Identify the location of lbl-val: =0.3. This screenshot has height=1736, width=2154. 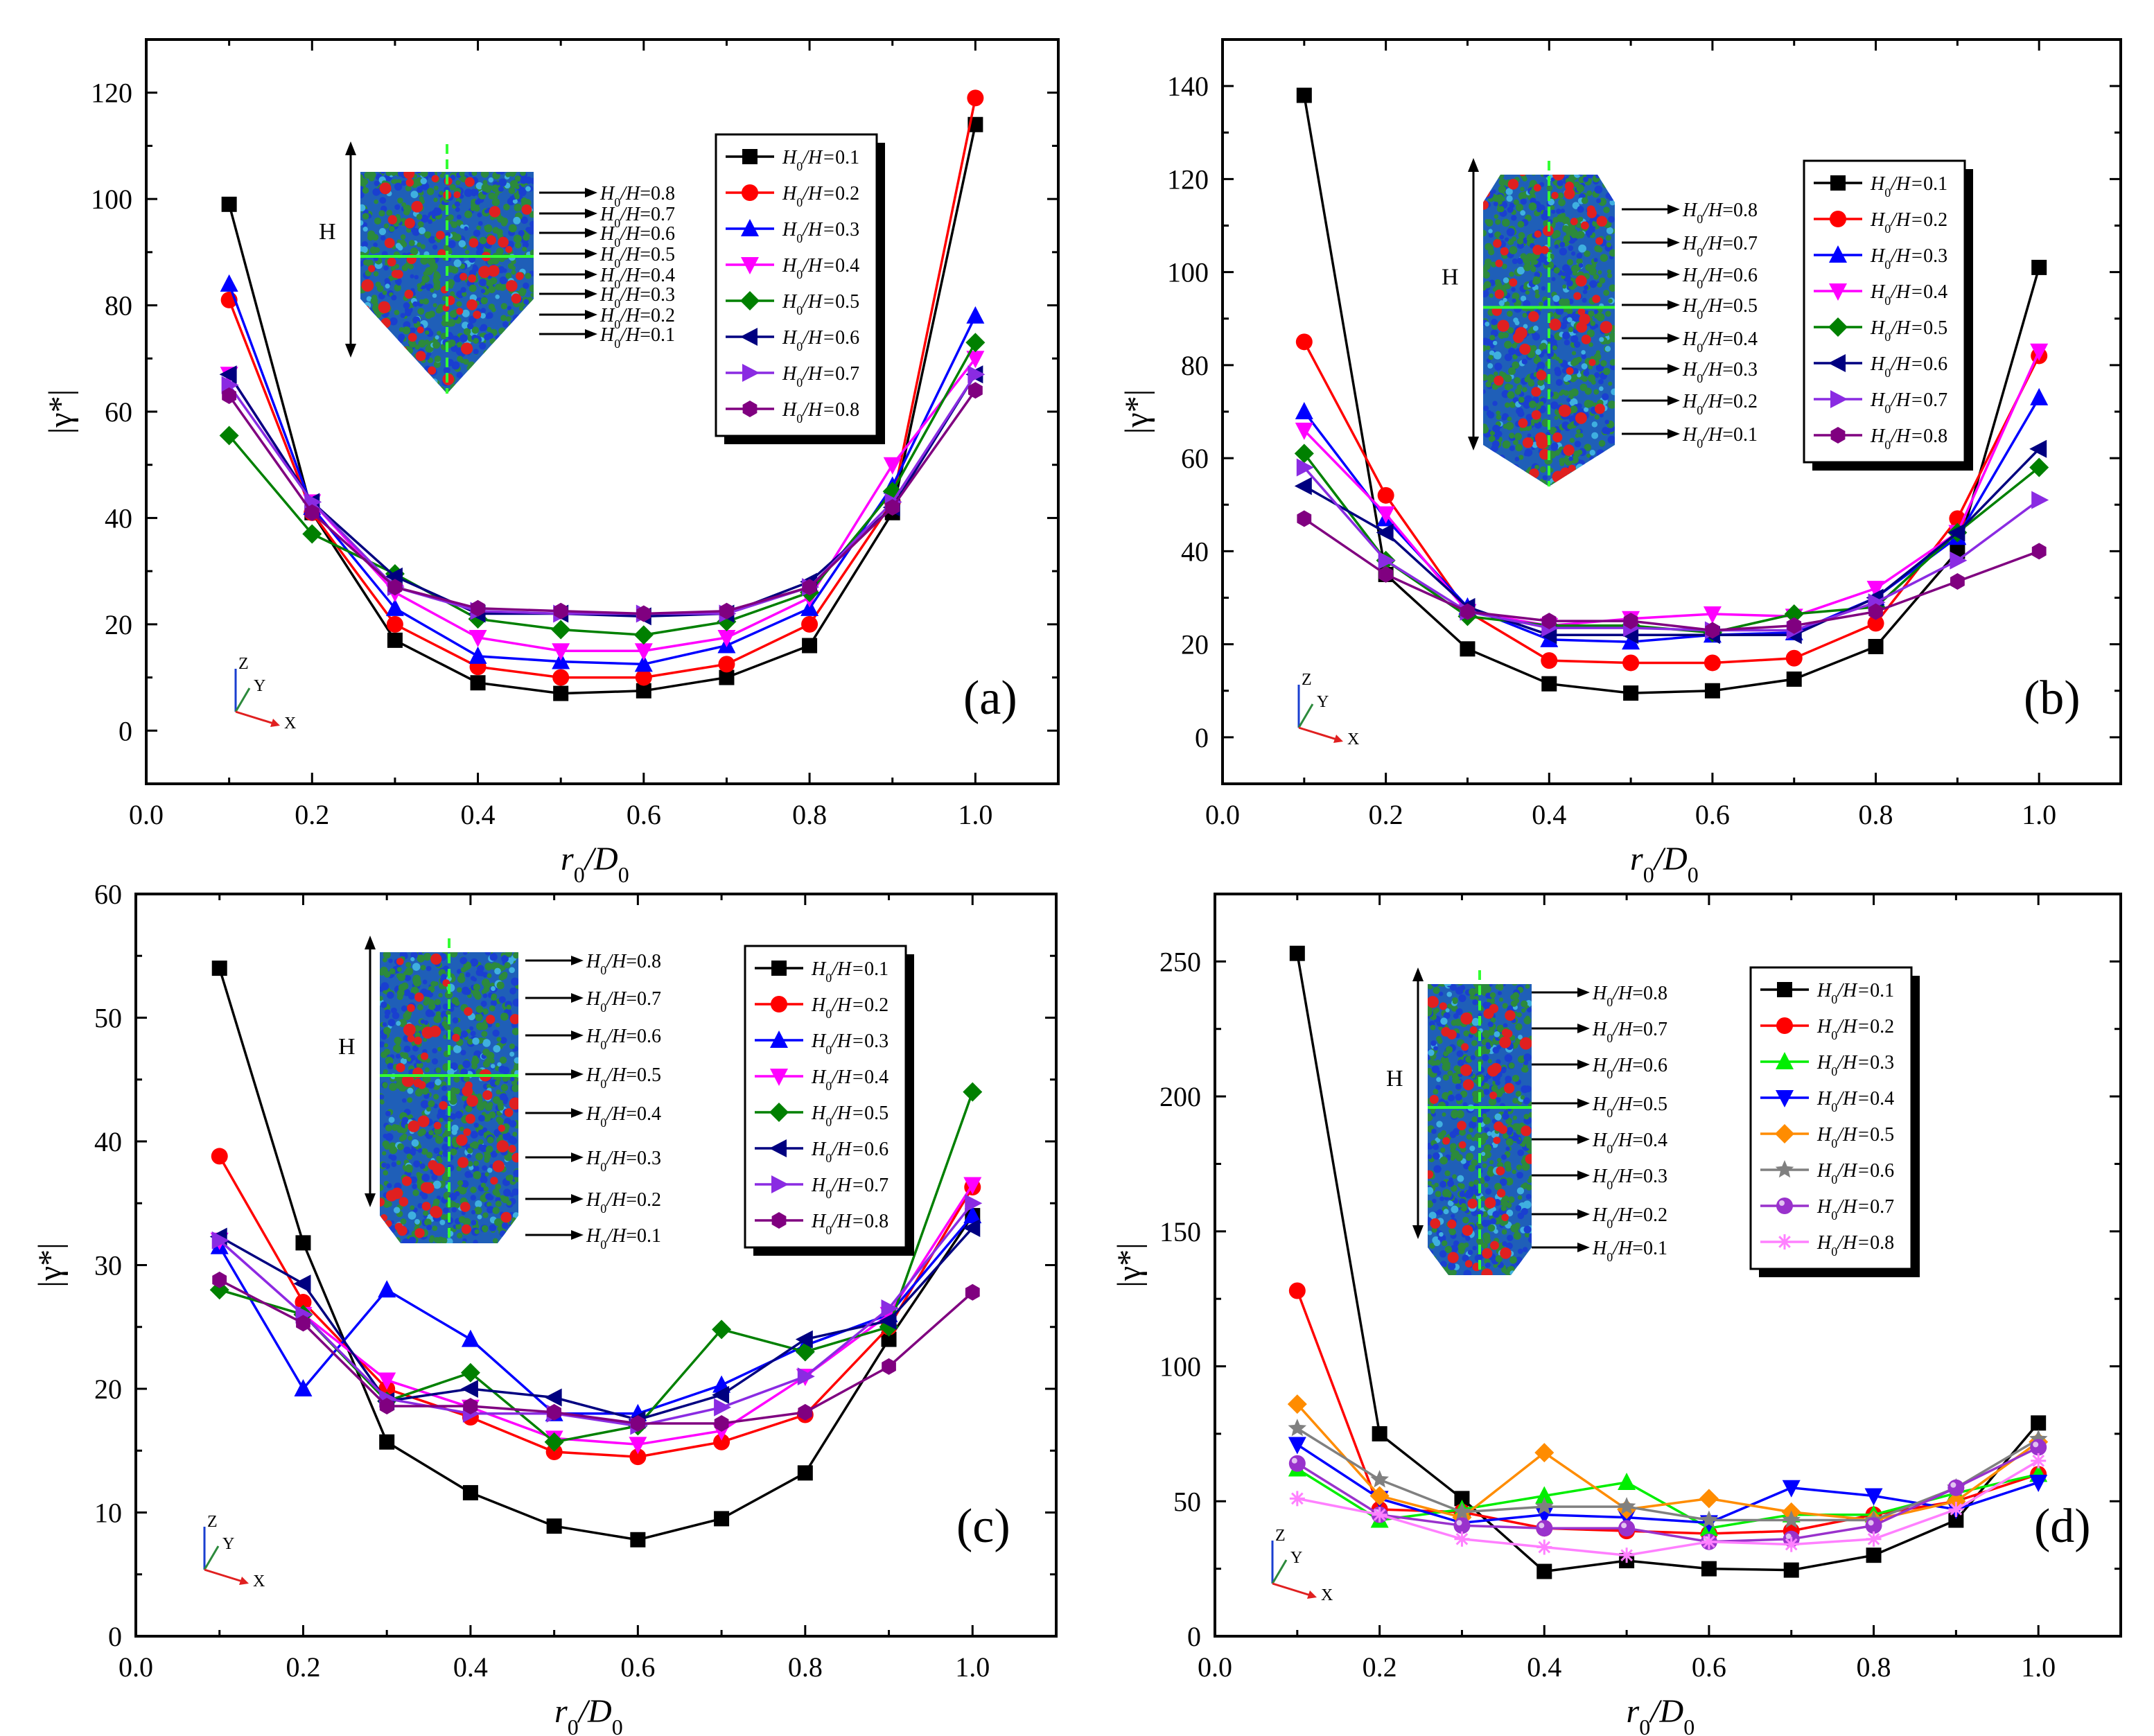
(643, 1158).